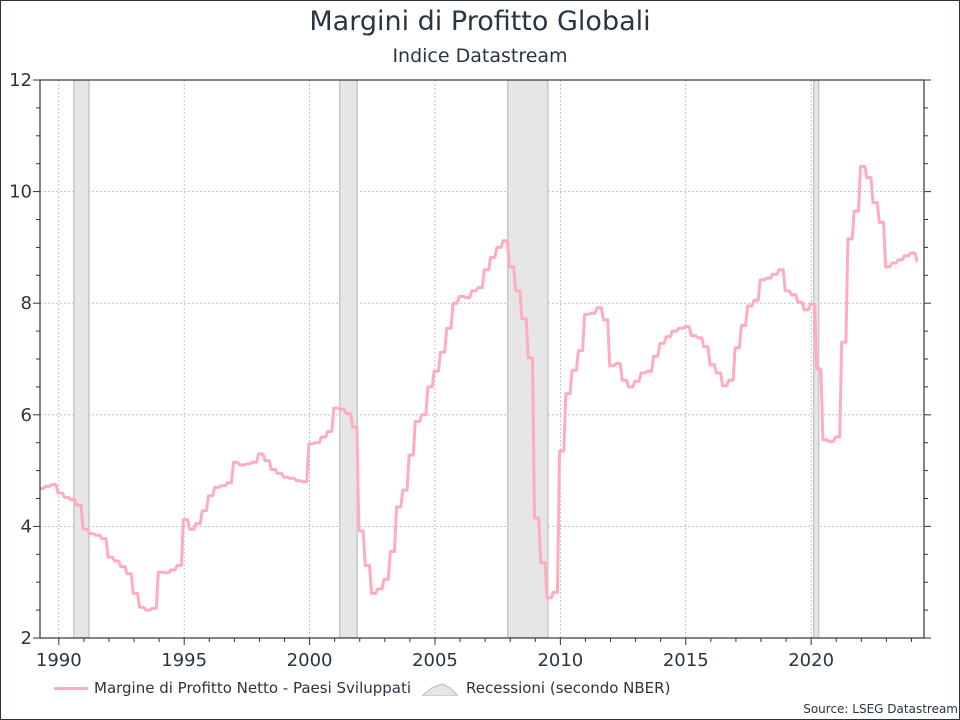 The image size is (960, 720). What do you see at coordinates (20, 192) in the screenshot?
I see `y-tick-label: 10` at bounding box center [20, 192].